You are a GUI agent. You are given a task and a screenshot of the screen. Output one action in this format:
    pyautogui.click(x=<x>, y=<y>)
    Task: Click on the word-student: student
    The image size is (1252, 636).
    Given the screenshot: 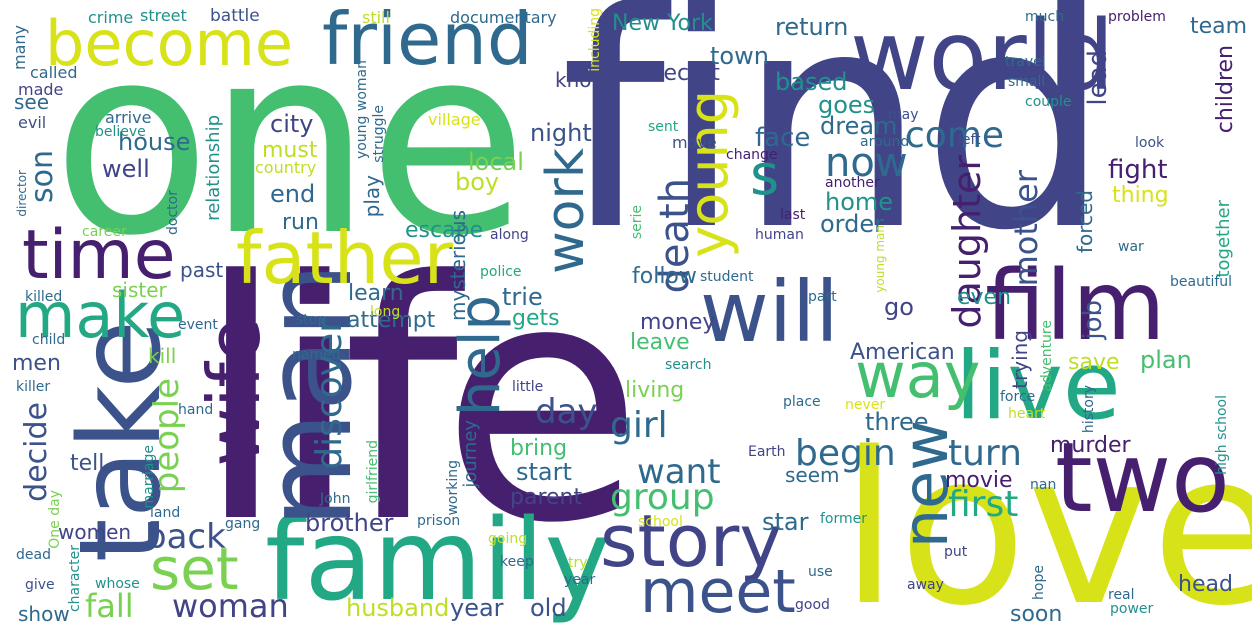 What is the action you would take?
    pyautogui.click(x=727, y=277)
    